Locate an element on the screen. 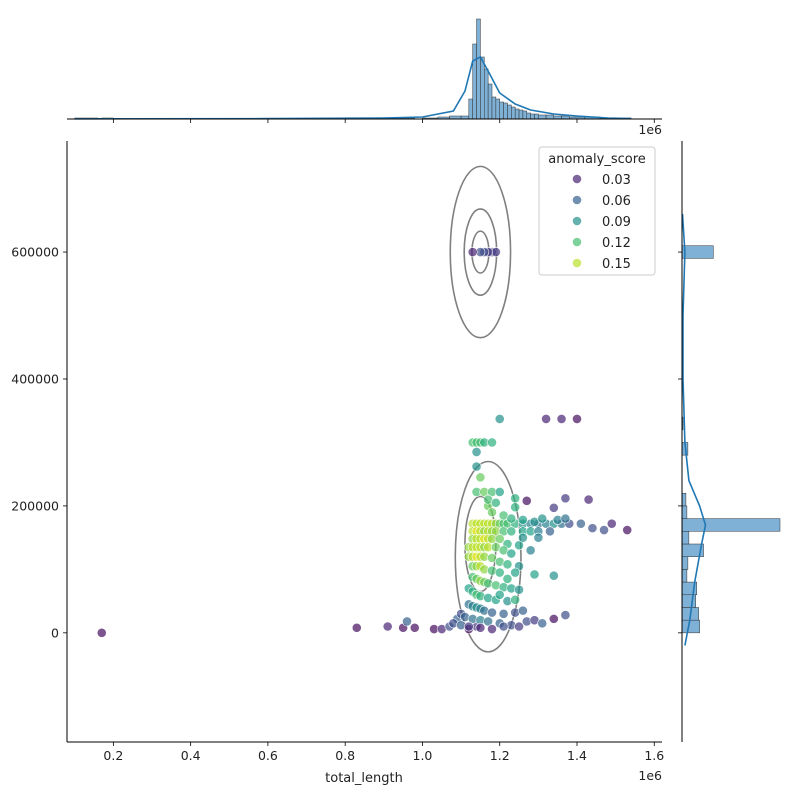 This screenshot has width=800, height=800. right-histogram is located at coordinates (729, 441).